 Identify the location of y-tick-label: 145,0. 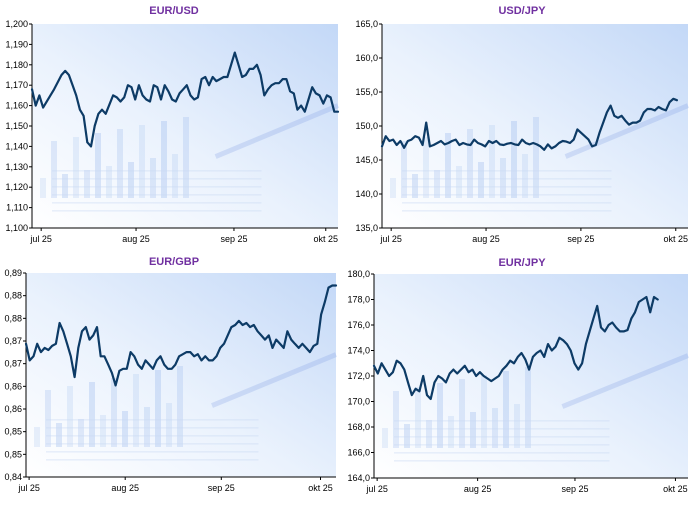
(366, 160).